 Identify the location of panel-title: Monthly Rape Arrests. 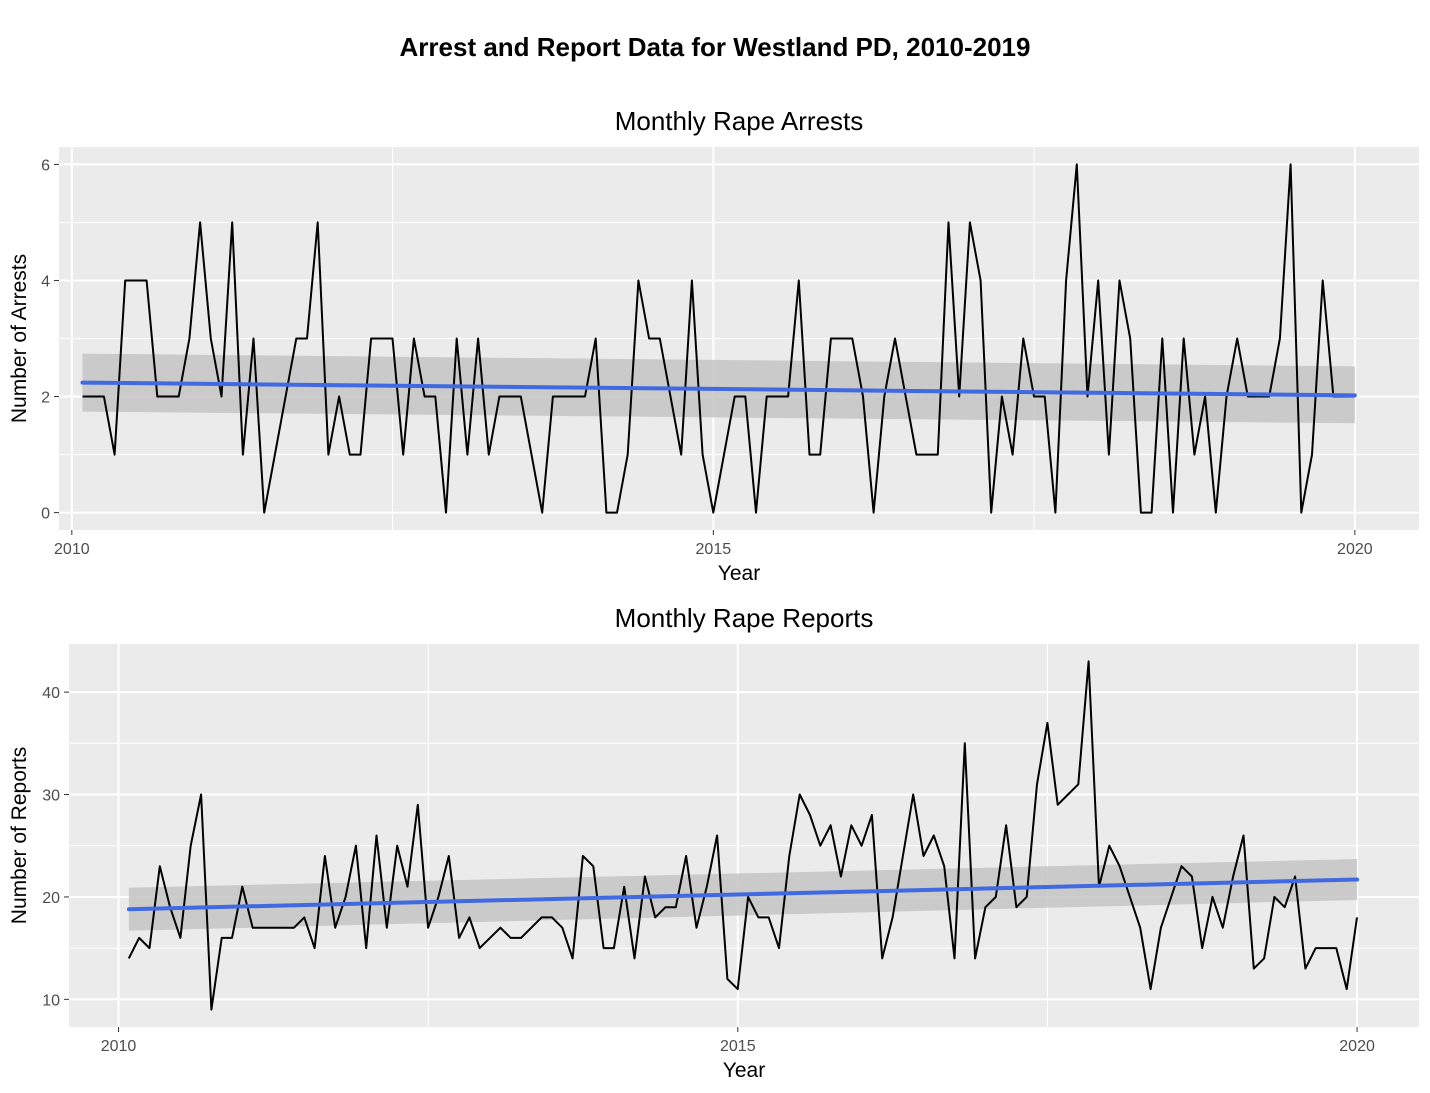
(739, 121).